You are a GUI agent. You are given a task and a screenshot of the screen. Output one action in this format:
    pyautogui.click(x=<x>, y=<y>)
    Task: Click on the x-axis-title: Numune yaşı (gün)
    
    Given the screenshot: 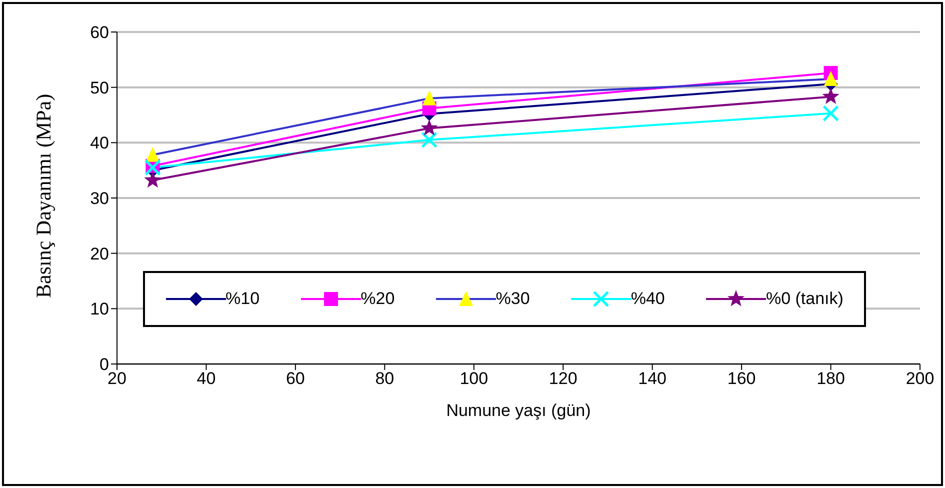 What is the action you would take?
    pyautogui.click(x=518, y=410)
    